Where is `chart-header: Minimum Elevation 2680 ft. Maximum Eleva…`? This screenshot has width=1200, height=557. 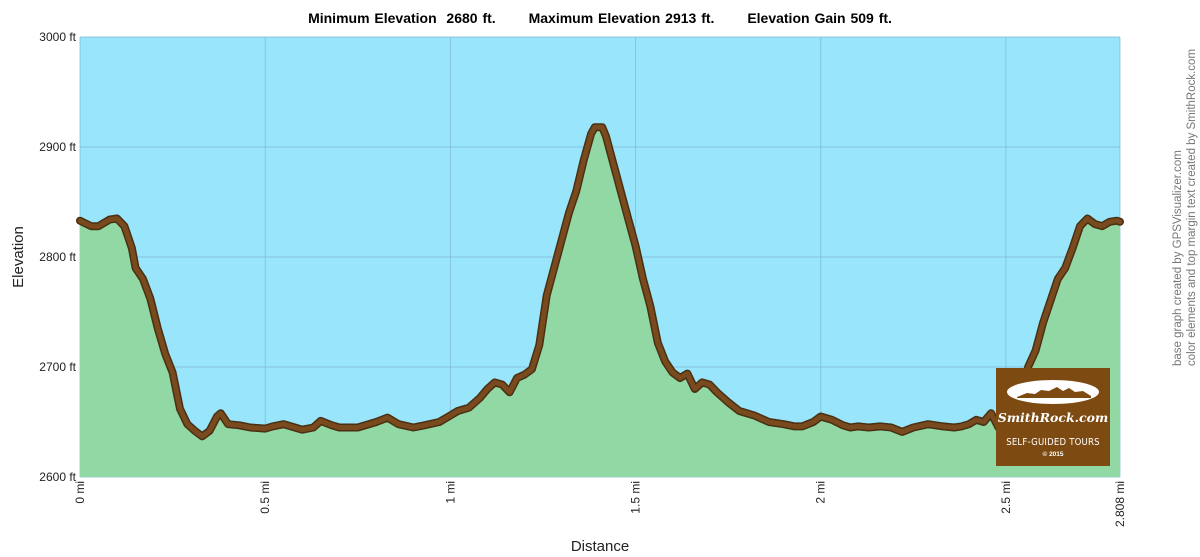 chart-header: Minimum Elevation 2680 ft. Maximum Eleva… is located at coordinates (600, 18).